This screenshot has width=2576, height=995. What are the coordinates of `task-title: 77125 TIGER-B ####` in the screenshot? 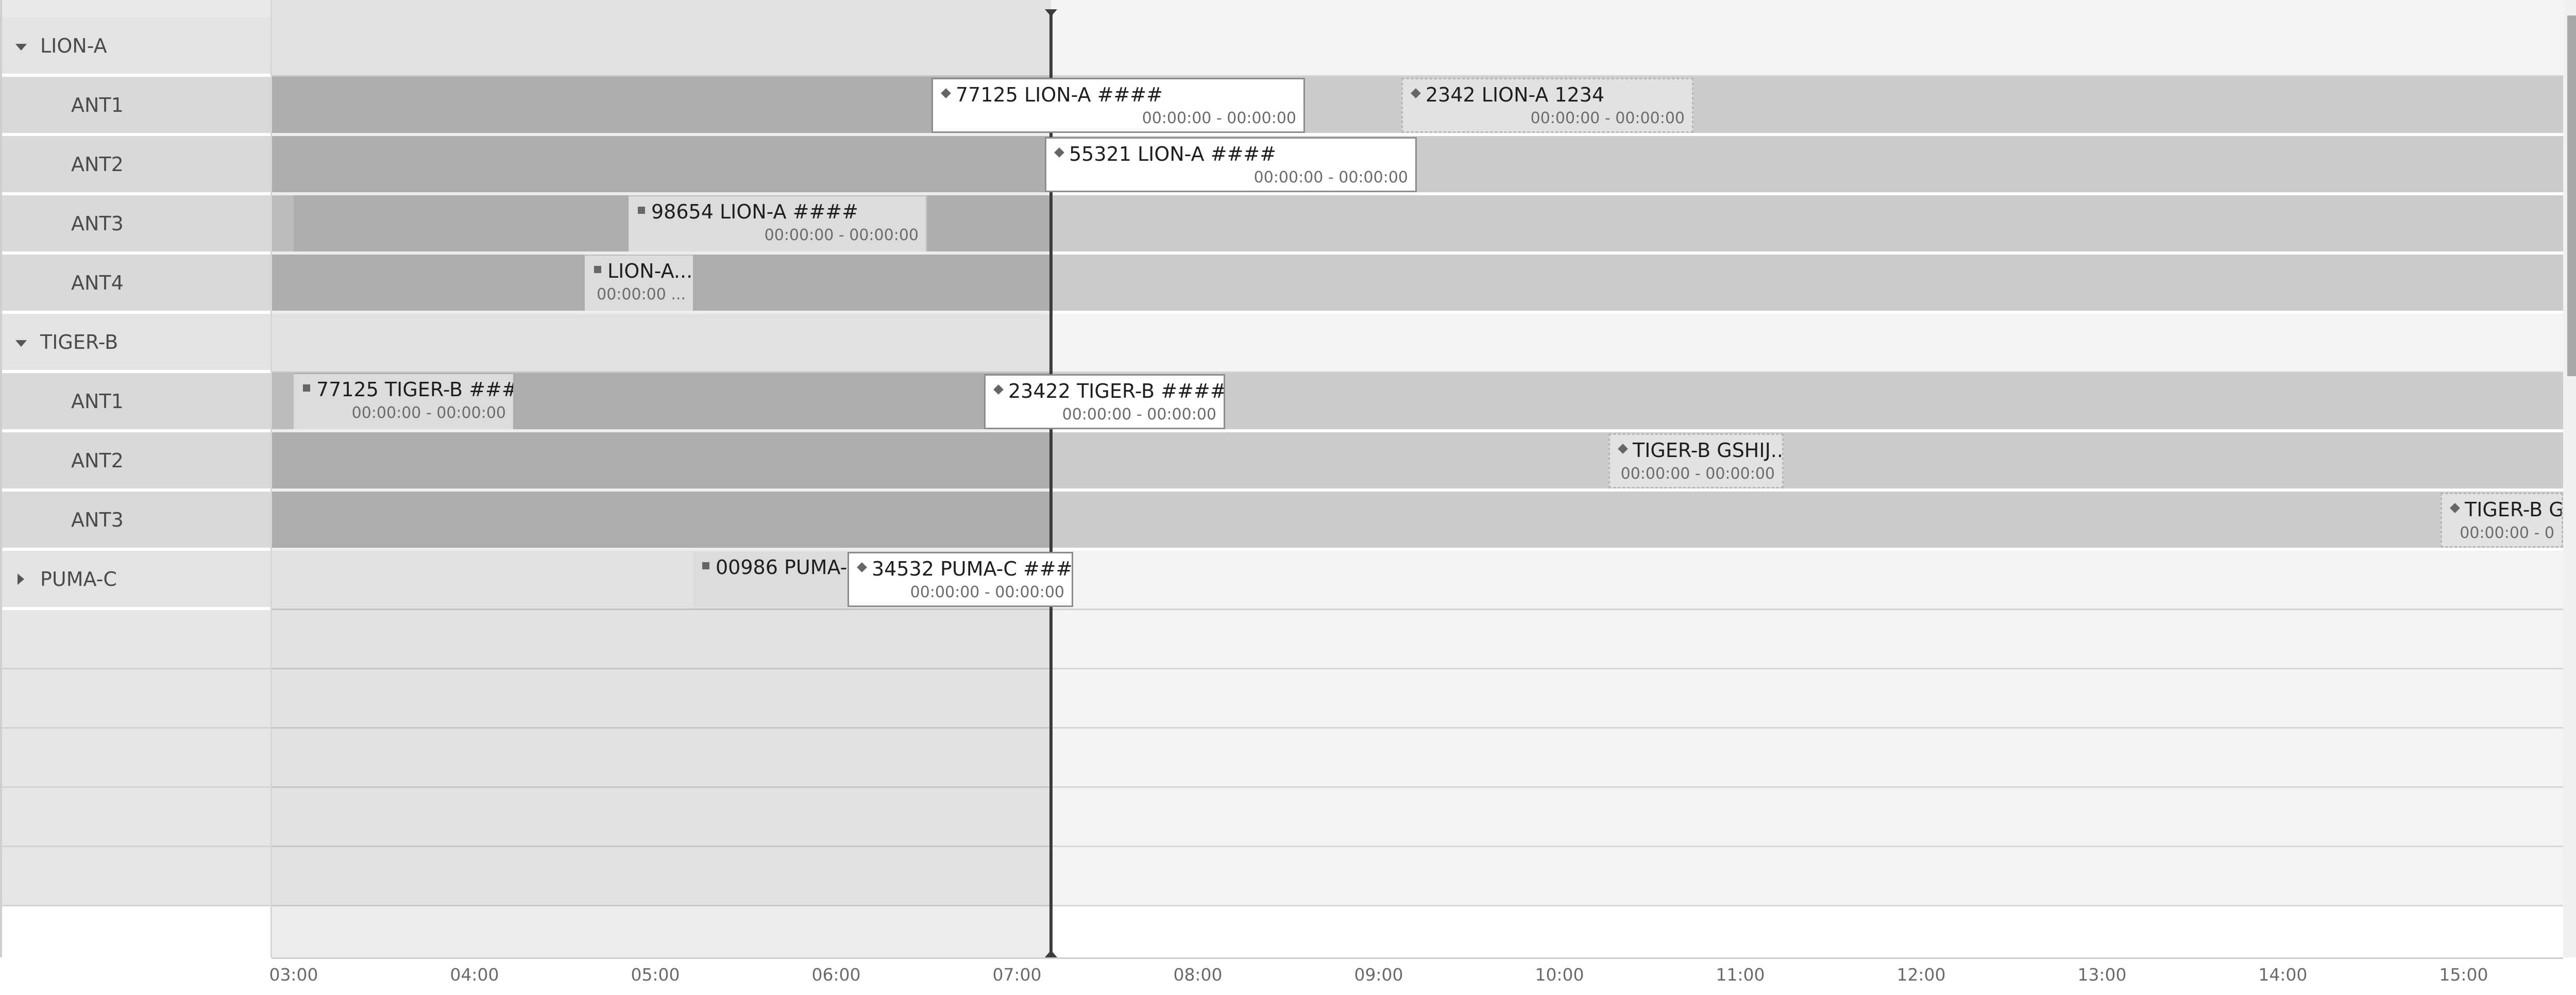 It's located at (414, 389).